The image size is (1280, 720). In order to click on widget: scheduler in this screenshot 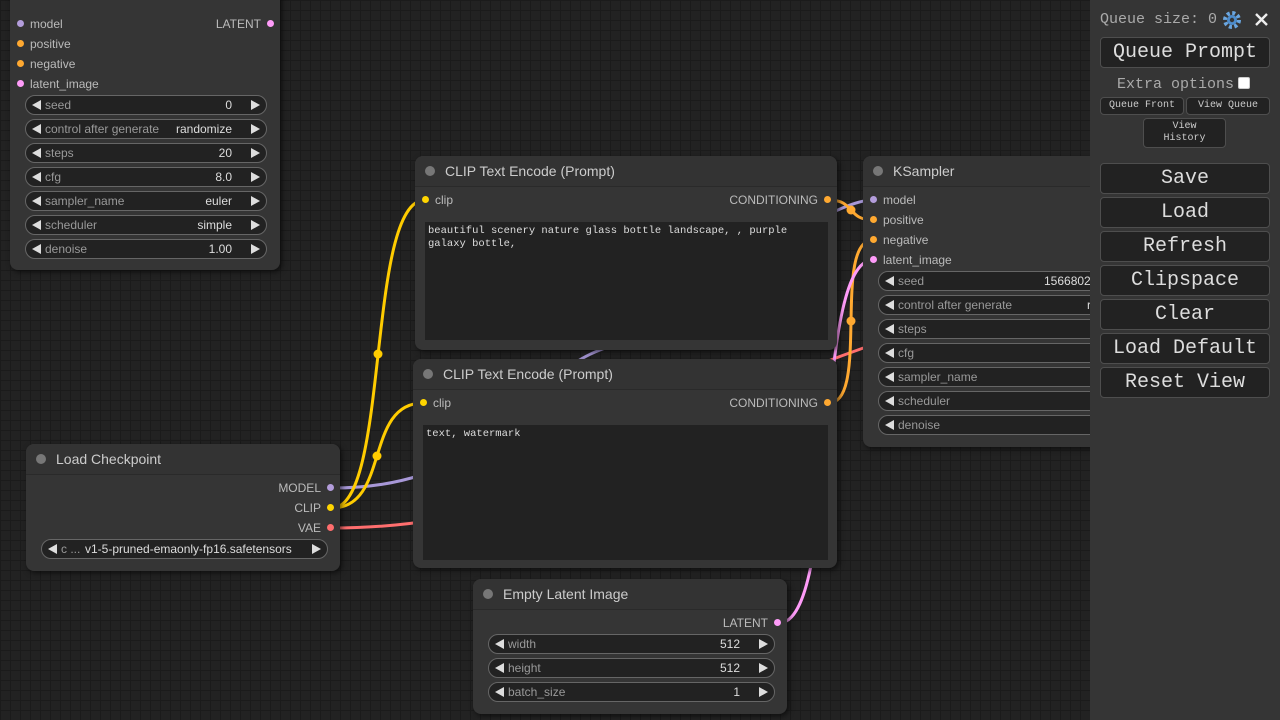, I will do `click(984, 401)`.